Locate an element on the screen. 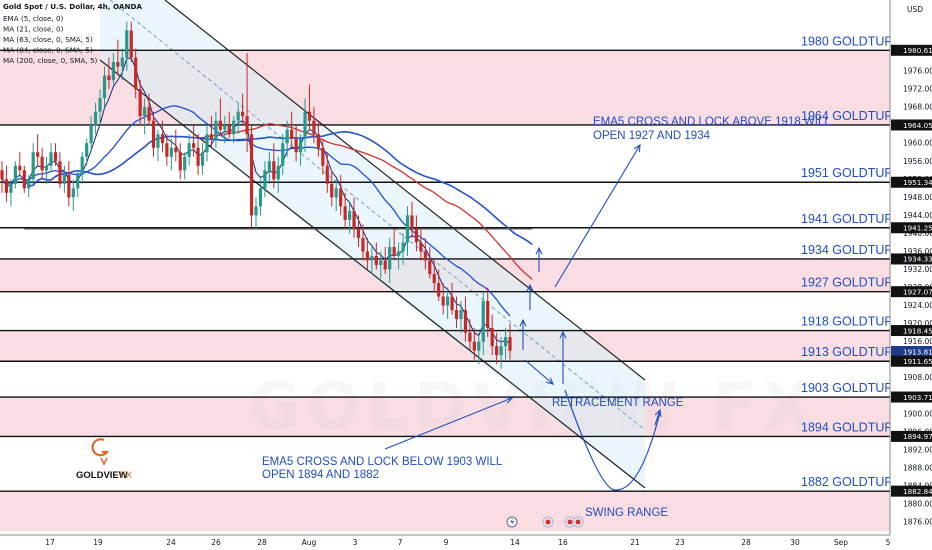  indicator-ma200: MA (200, close, 0, SMA, 5) is located at coordinates (50, 60).